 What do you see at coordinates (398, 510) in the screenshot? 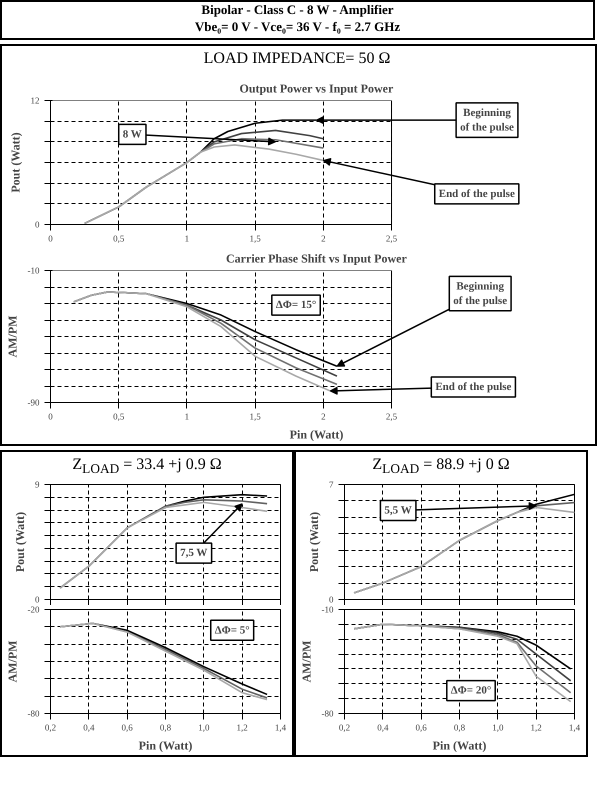
I see `annotation: 5,5 W` at bounding box center [398, 510].